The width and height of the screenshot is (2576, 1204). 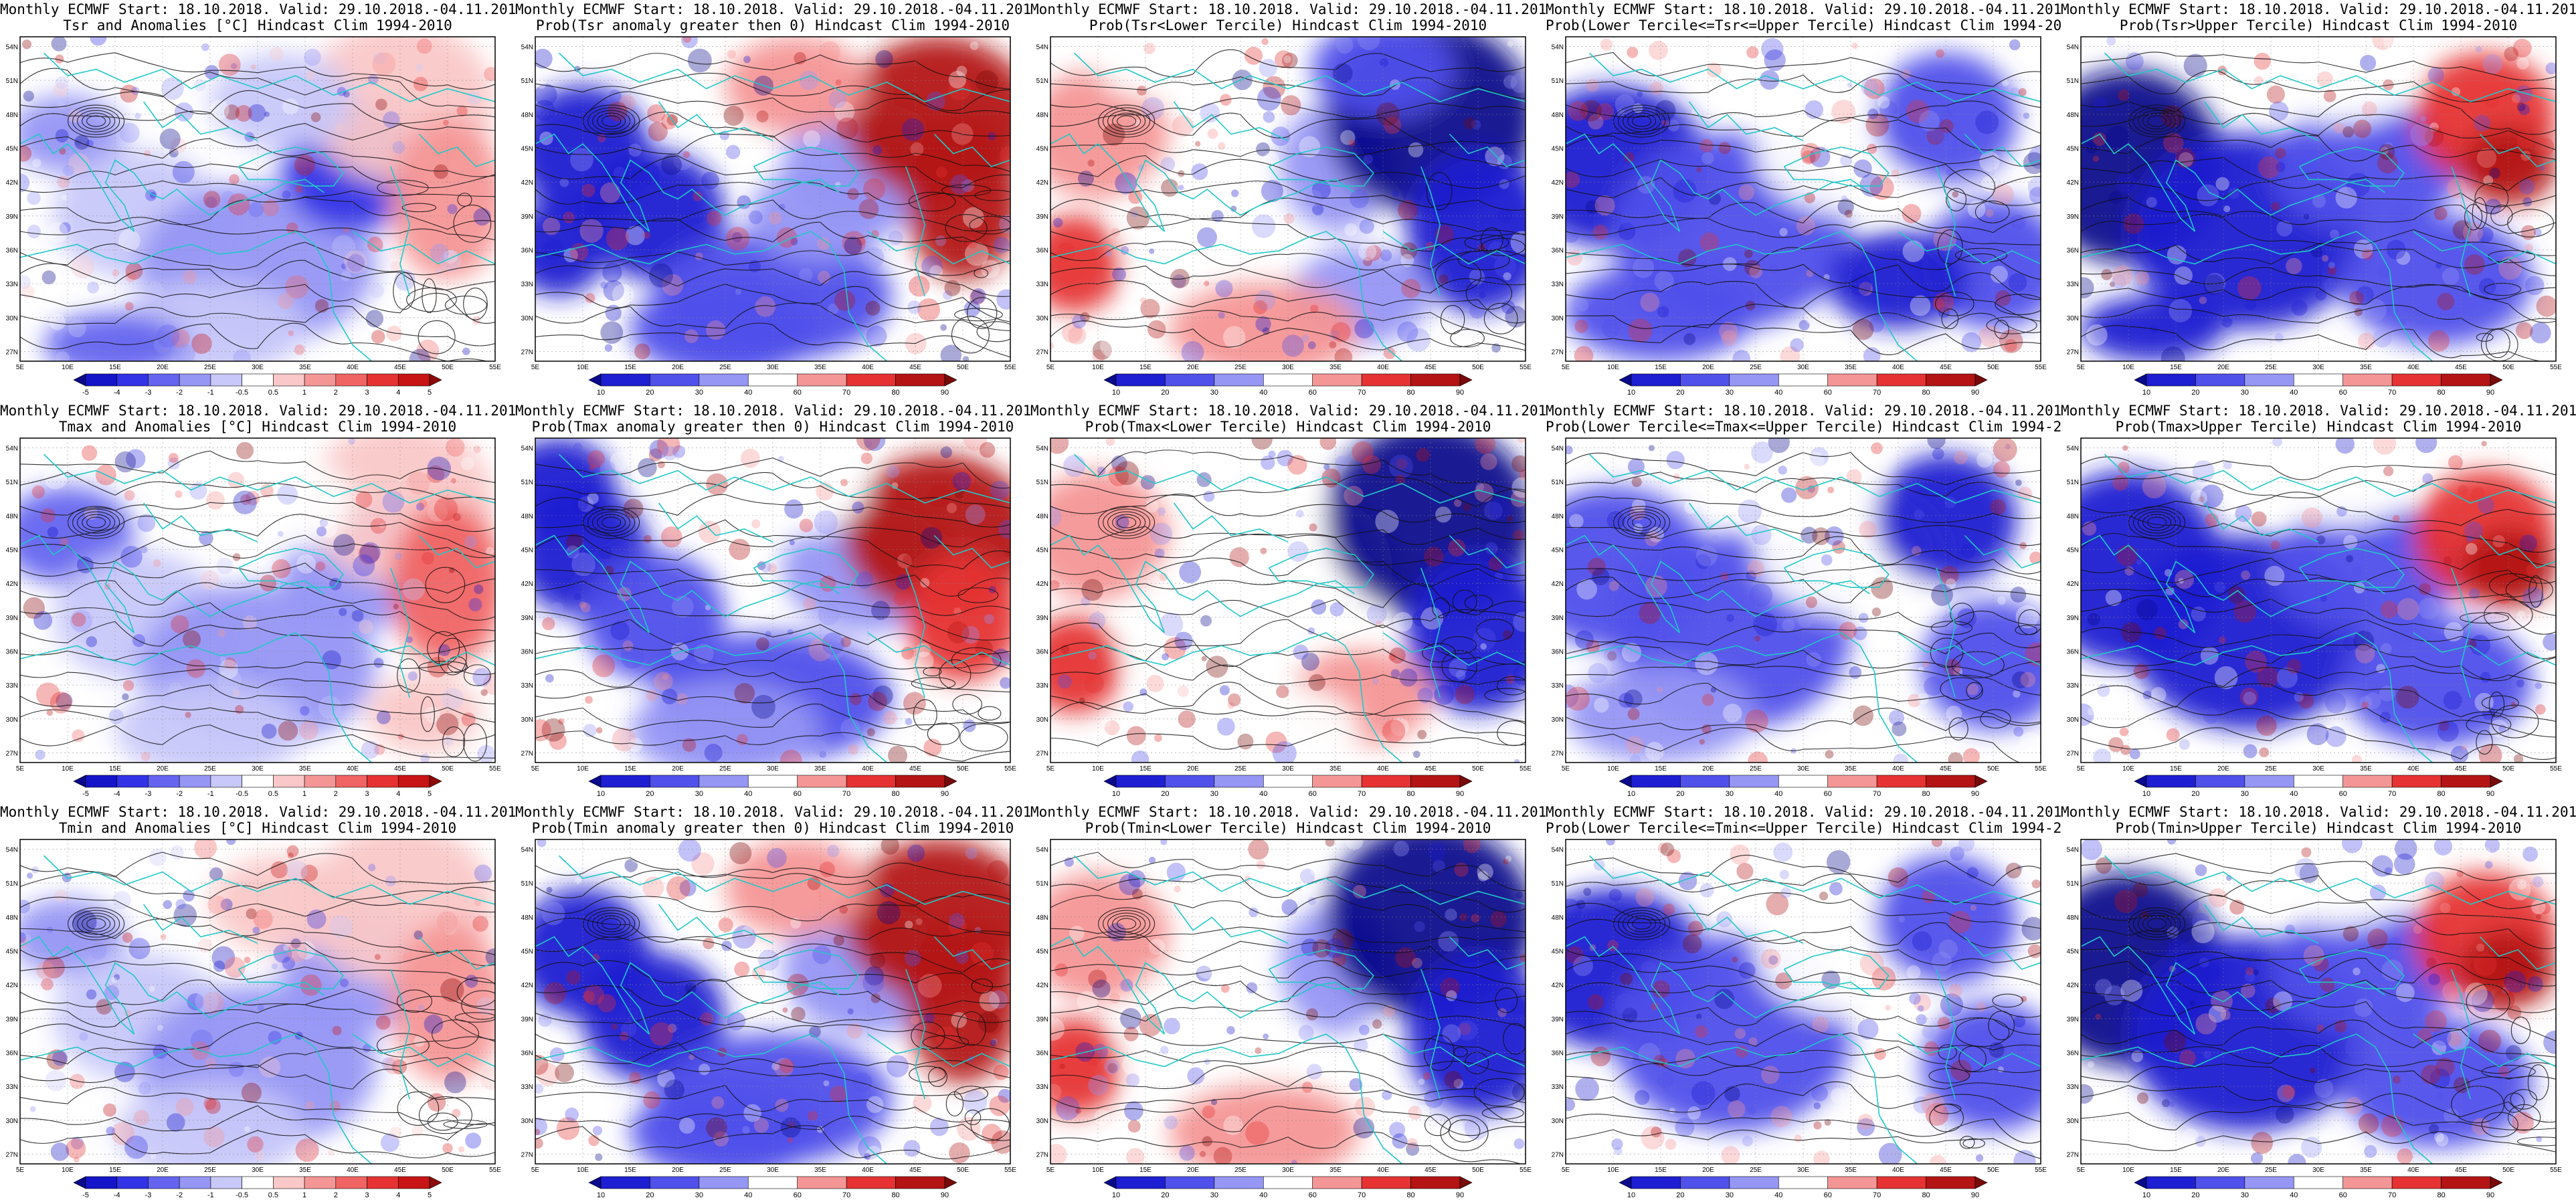 I want to click on lat-label: 48N, so click(x=2073, y=115).